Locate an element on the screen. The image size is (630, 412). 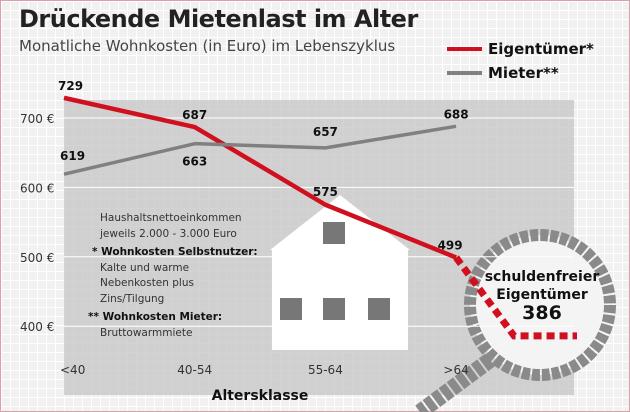
x-tick-label: 40-54 is located at coordinates (194, 370).